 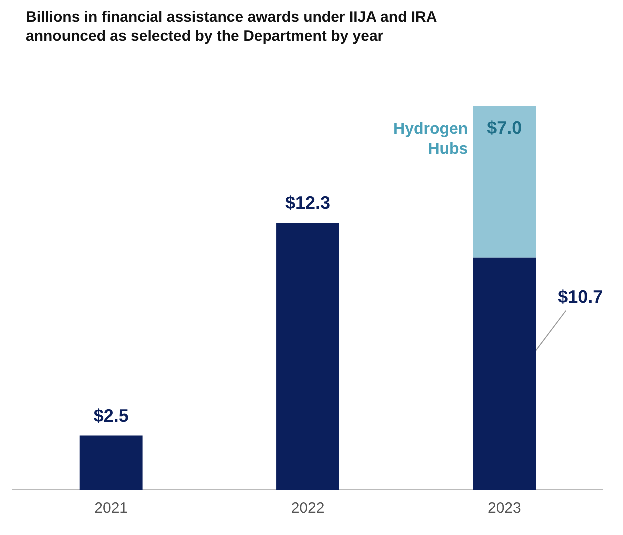 I want to click on x-tick-label: 2021, so click(x=111, y=509).